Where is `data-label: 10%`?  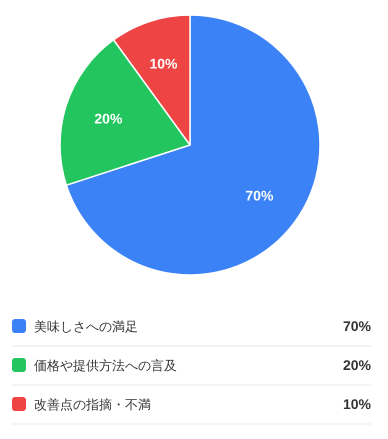 data-label: 10% is located at coordinates (163, 63).